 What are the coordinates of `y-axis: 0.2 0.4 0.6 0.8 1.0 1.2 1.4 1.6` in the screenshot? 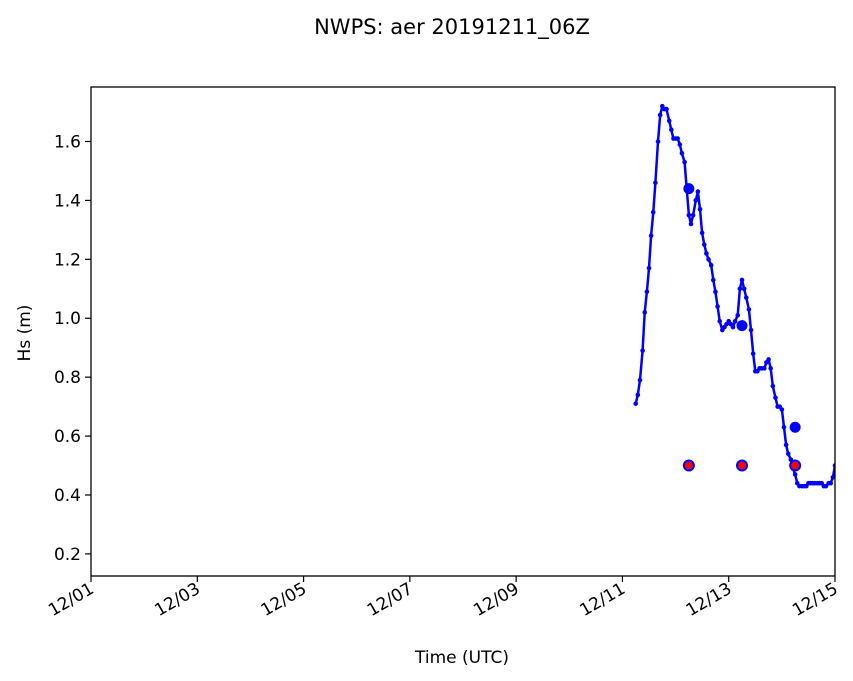 It's located at (72, 348).